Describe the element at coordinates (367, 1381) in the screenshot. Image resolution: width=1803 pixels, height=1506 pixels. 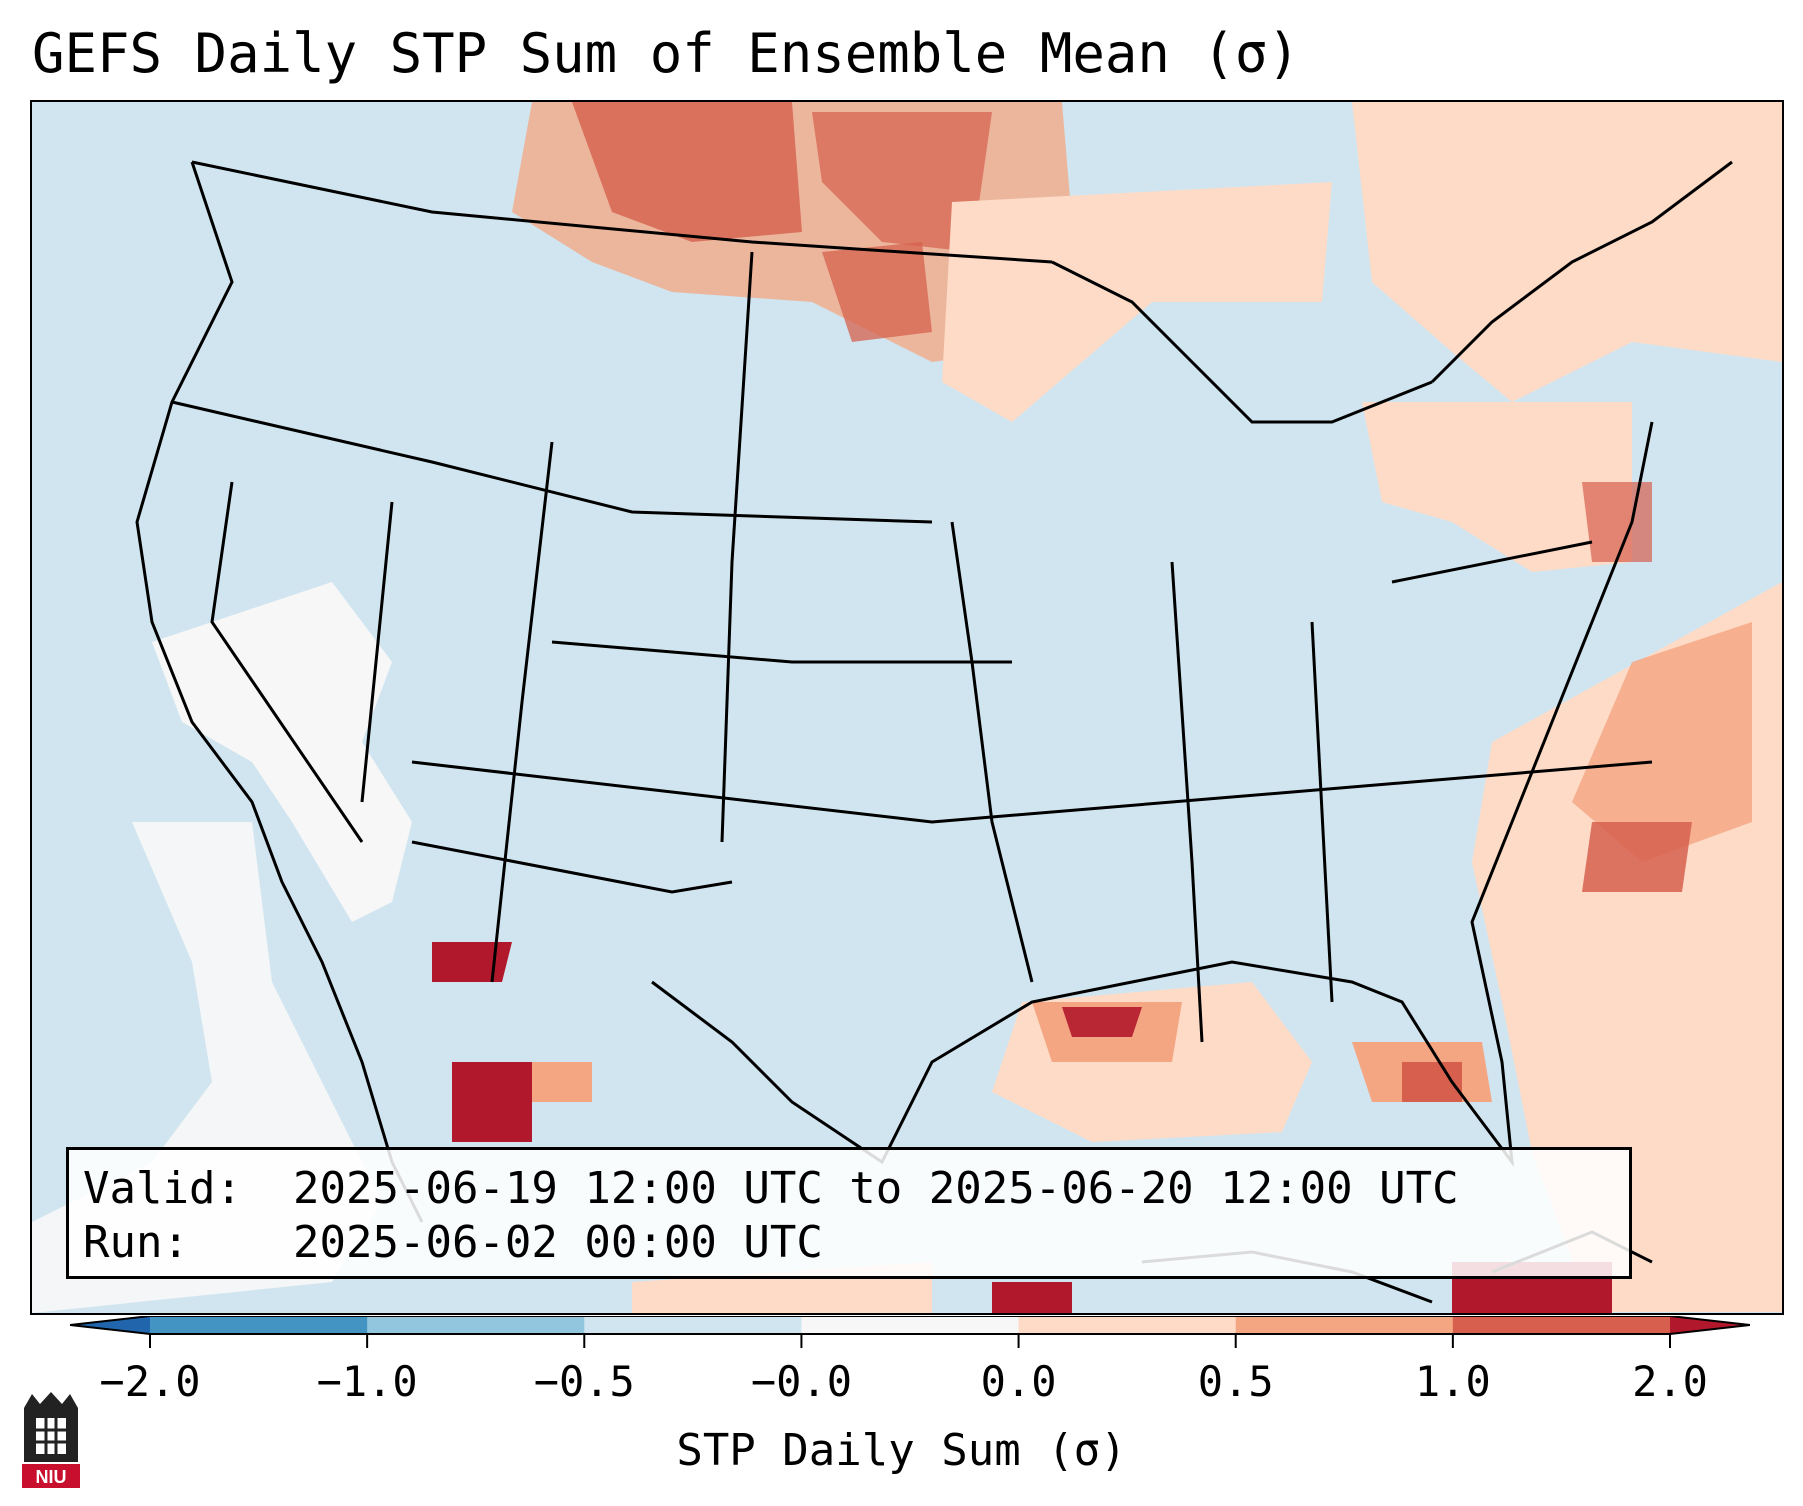
I see `colorbar-tick-label: −1.0` at that location.